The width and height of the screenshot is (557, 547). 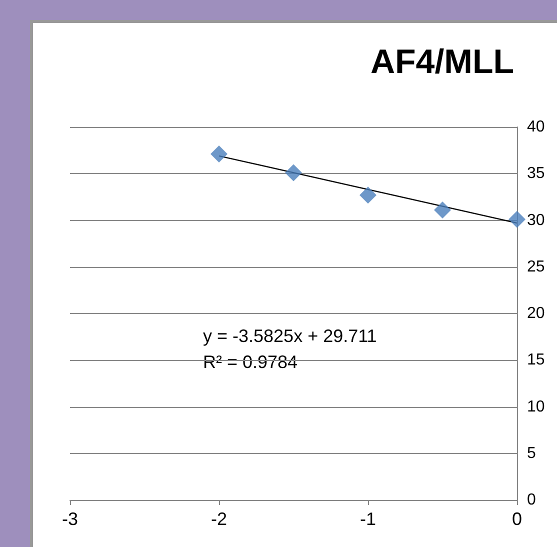 I want to click on y-tick-label: 15, so click(x=536, y=360).